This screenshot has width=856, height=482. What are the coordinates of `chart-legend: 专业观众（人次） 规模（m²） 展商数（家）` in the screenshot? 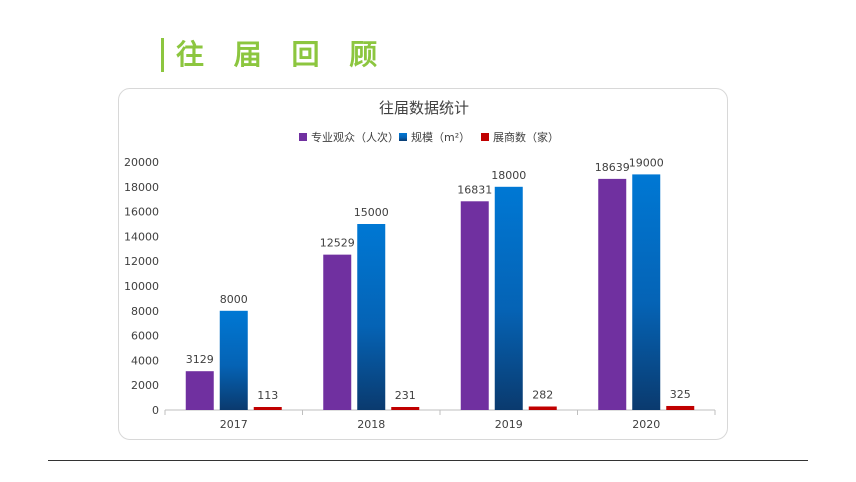 It's located at (429, 137).